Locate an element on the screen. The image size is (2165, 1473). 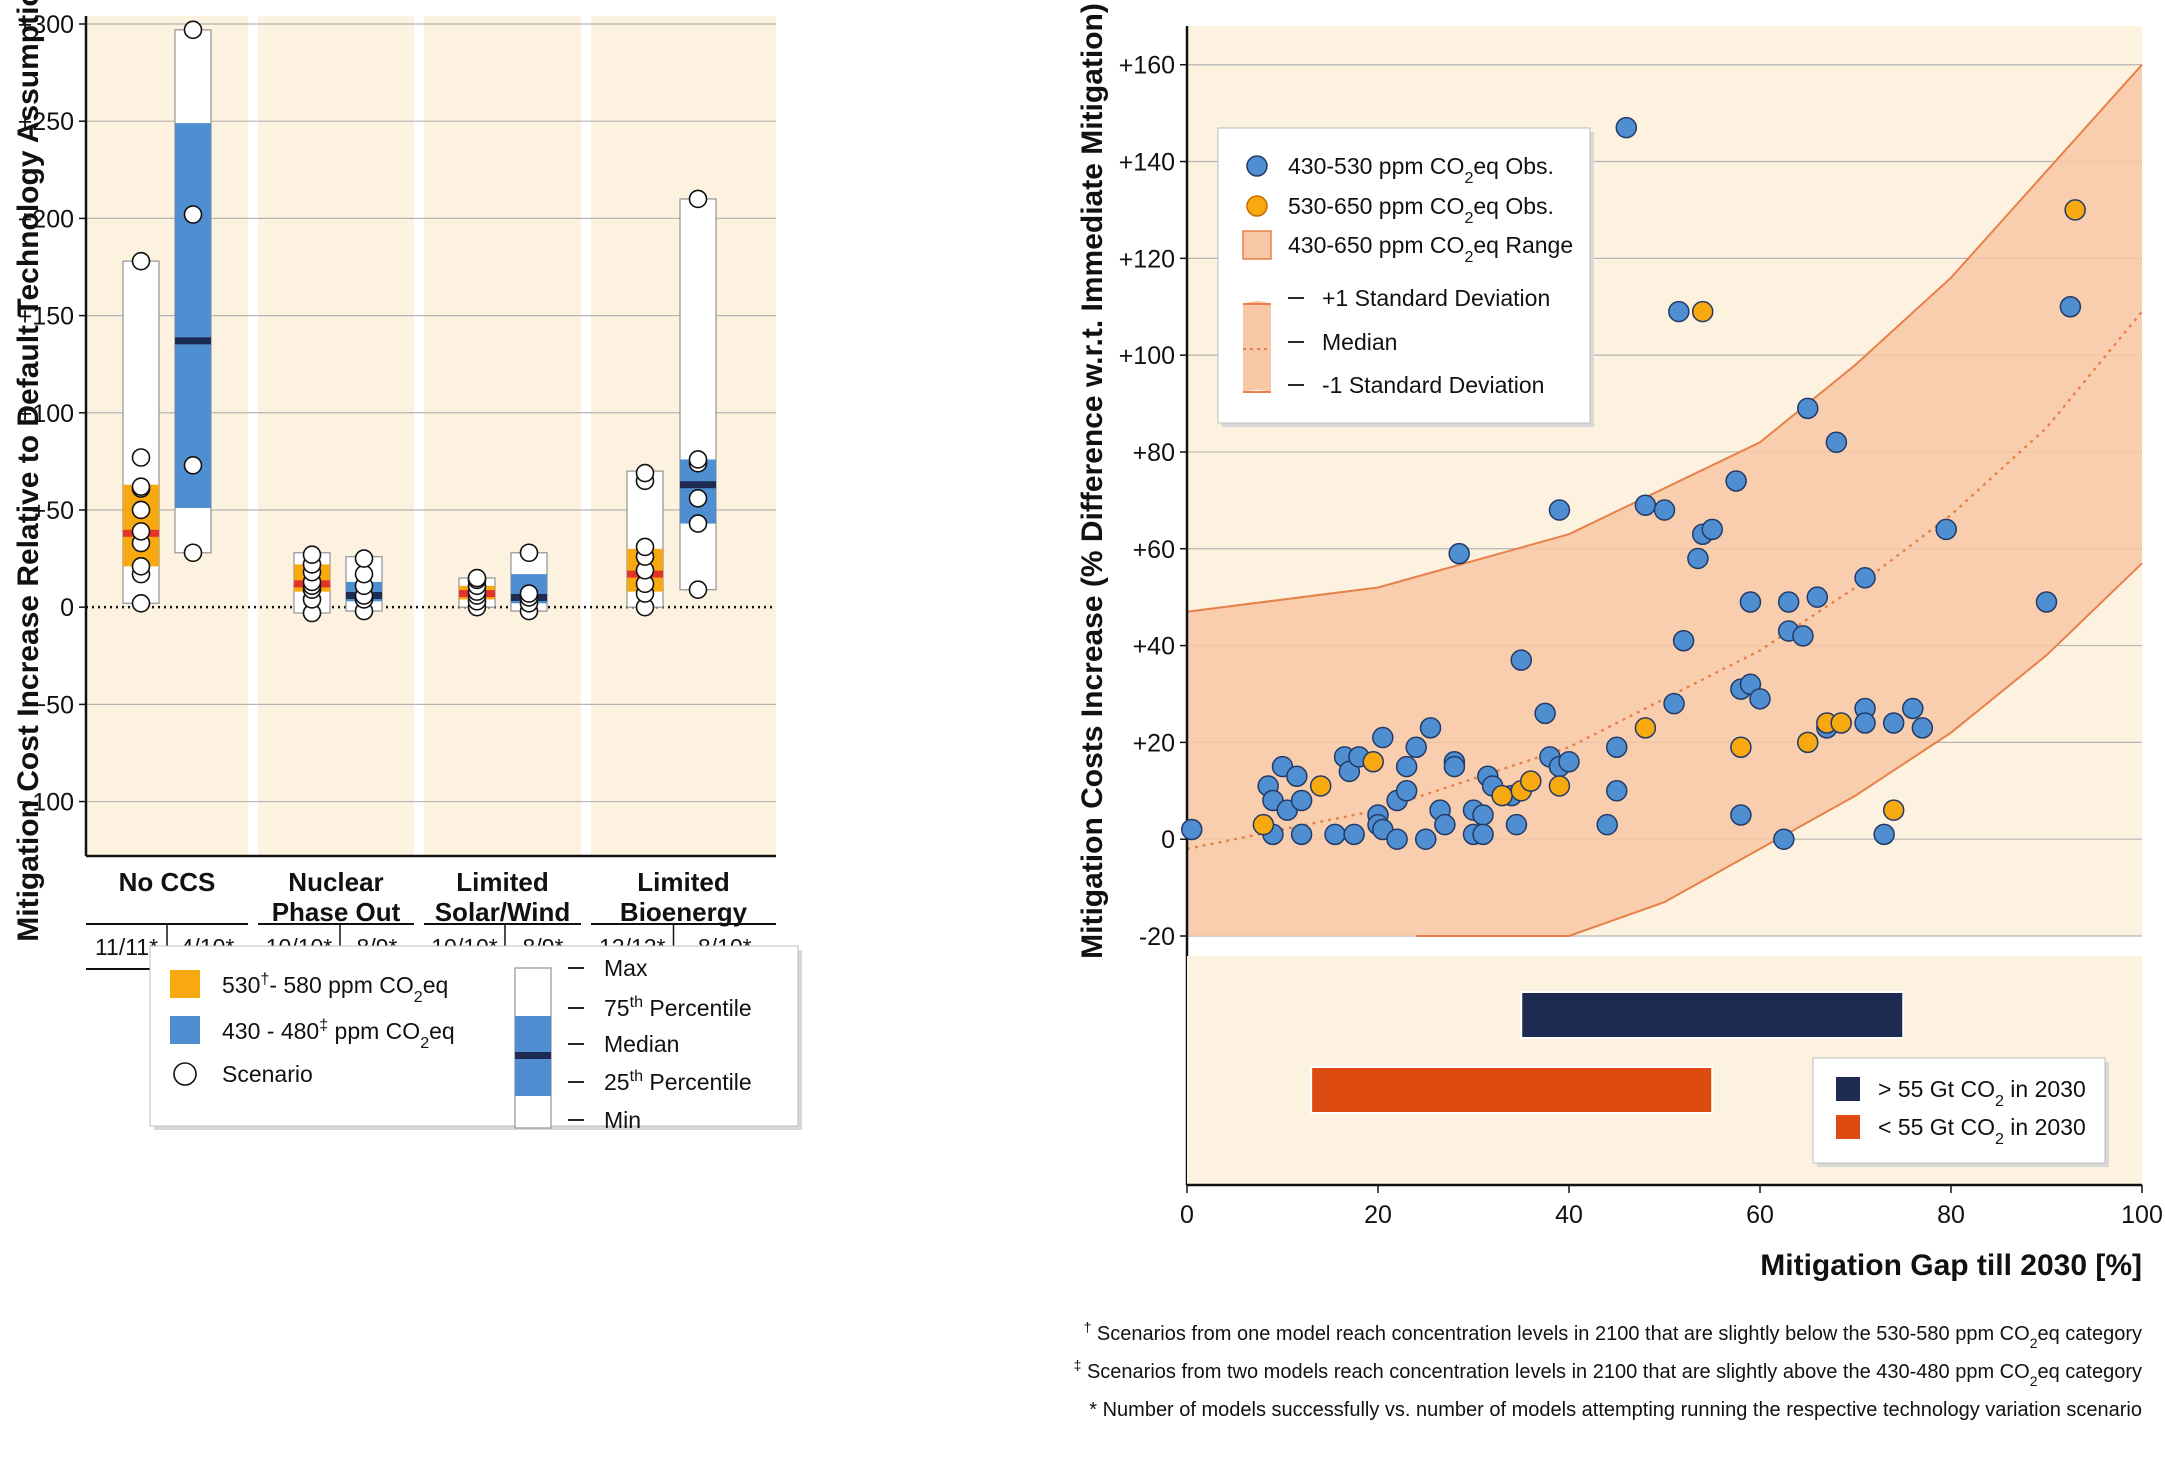
legend-label-band-stat: -1 Standard Deviation is located at coordinates (1433, 385).